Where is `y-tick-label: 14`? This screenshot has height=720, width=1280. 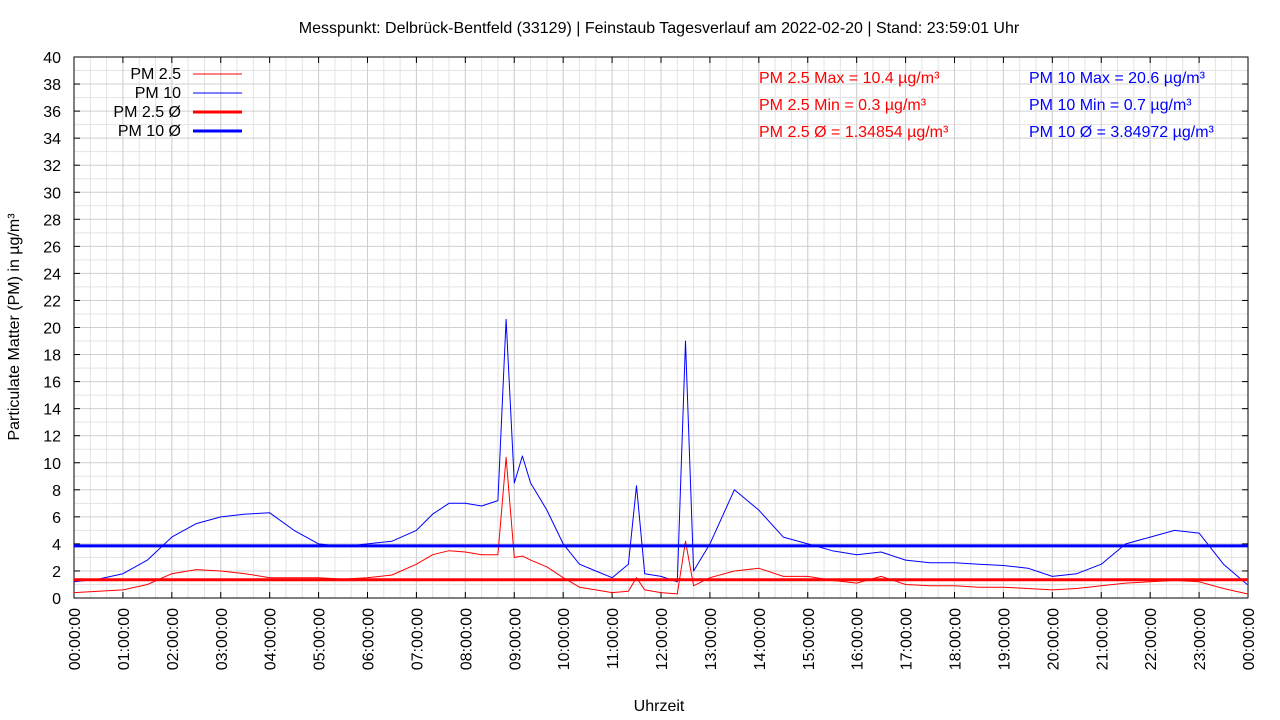 y-tick-label: 14 is located at coordinates (52, 410).